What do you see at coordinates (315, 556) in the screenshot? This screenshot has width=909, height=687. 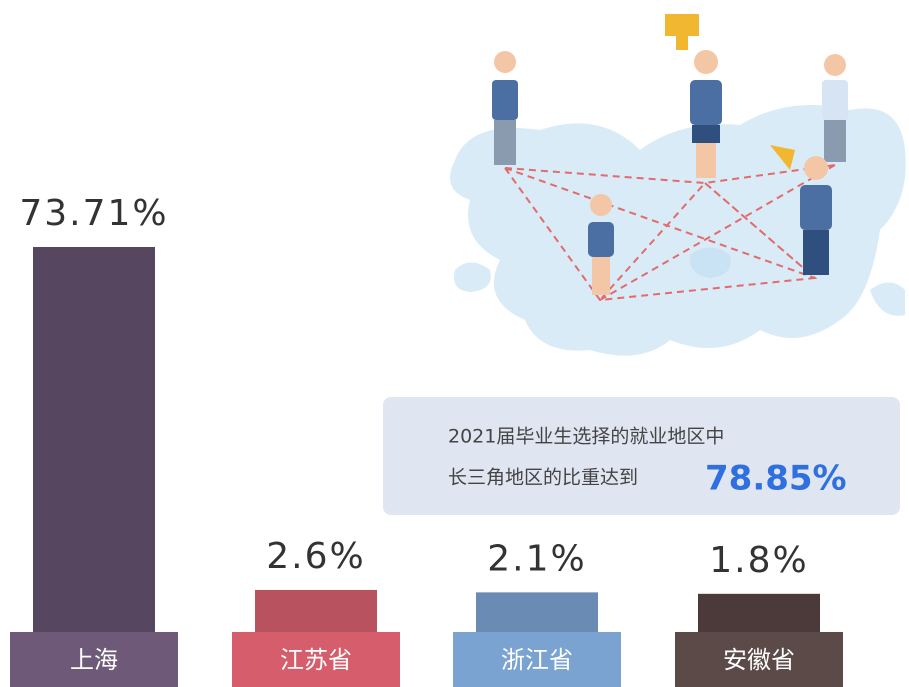 I see `data-label: 2.6%` at bounding box center [315, 556].